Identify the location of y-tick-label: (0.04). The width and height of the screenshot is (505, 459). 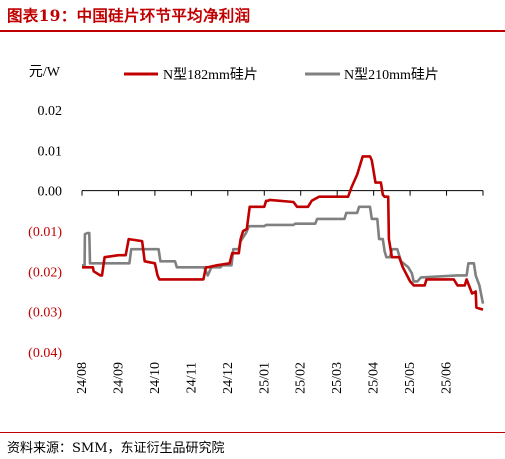
(45, 353).